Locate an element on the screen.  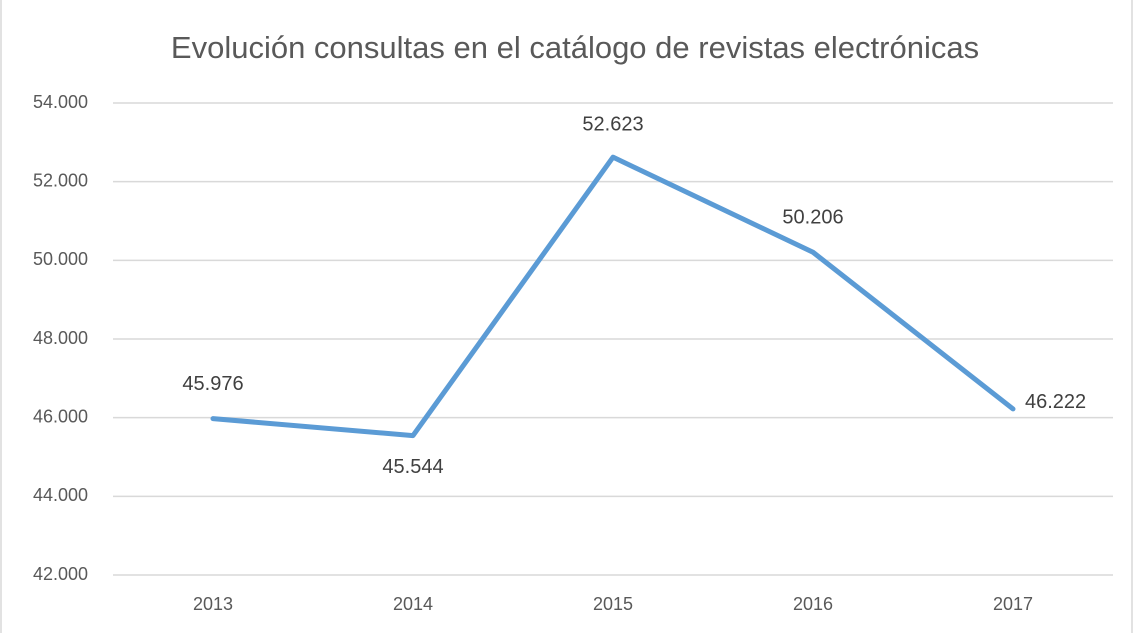
x-tick-label: 2014 is located at coordinates (413, 604).